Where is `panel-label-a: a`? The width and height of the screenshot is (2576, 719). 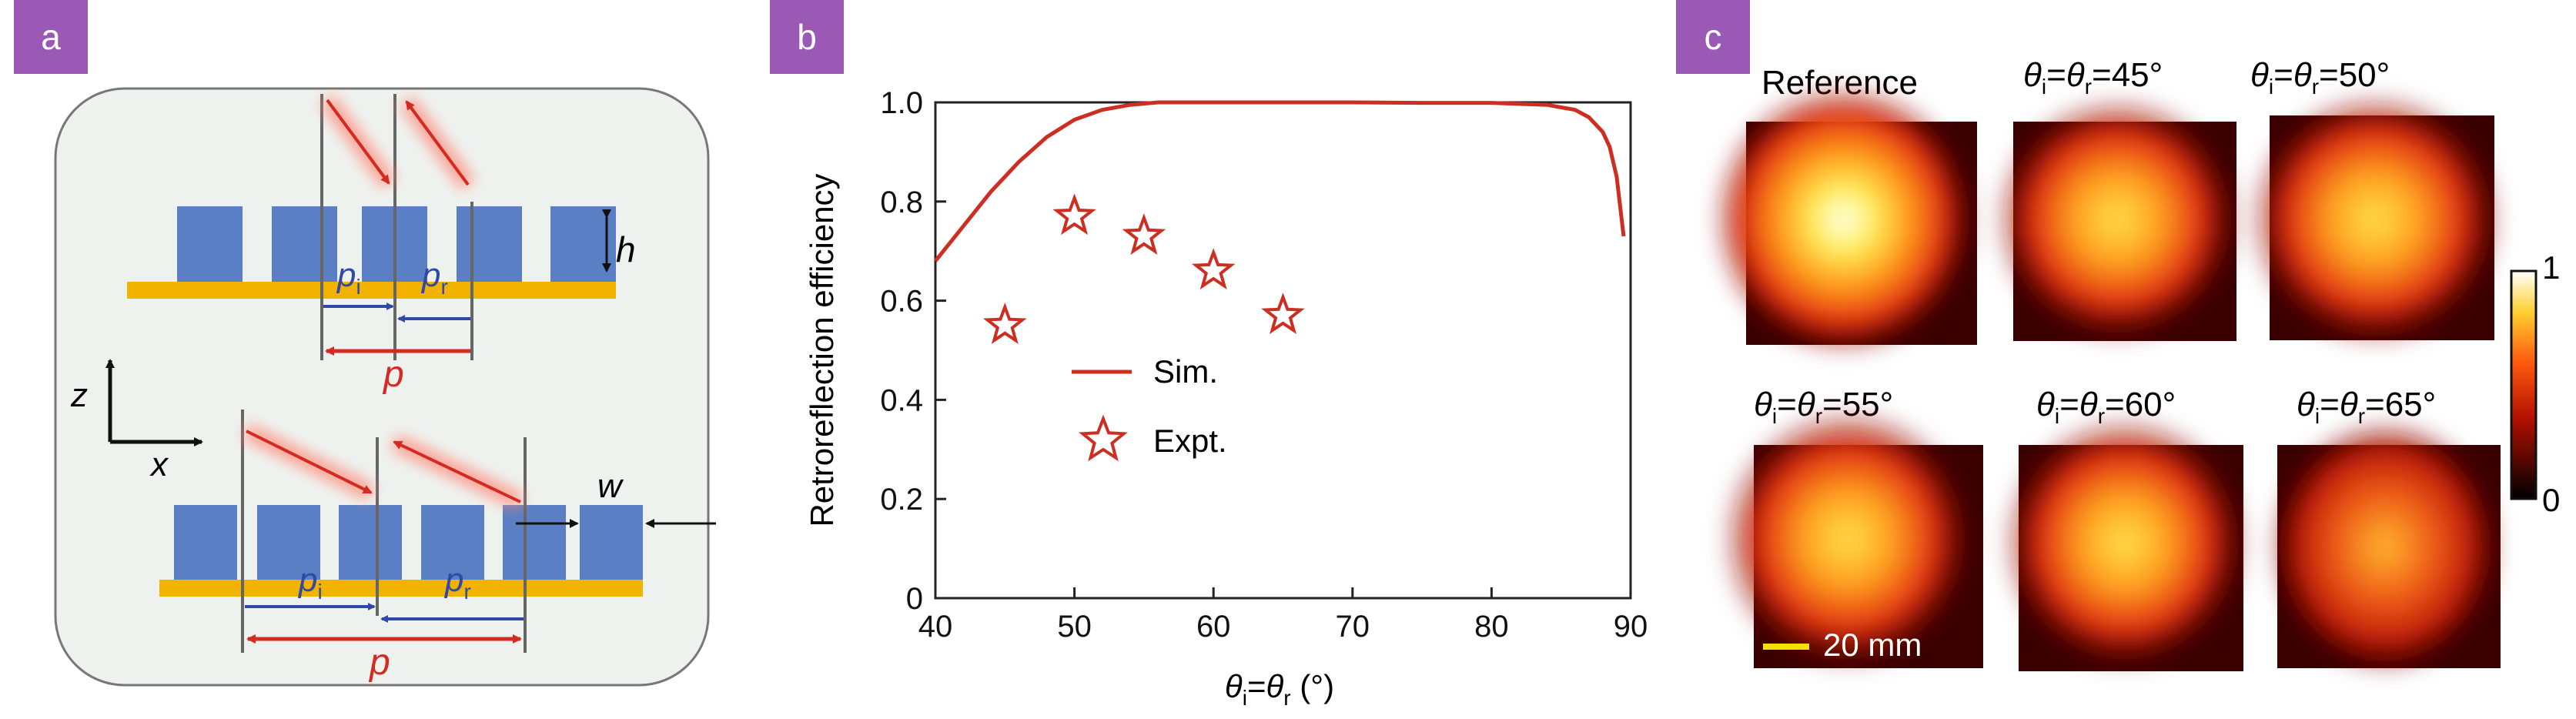
panel-label-a: a is located at coordinates (51, 37).